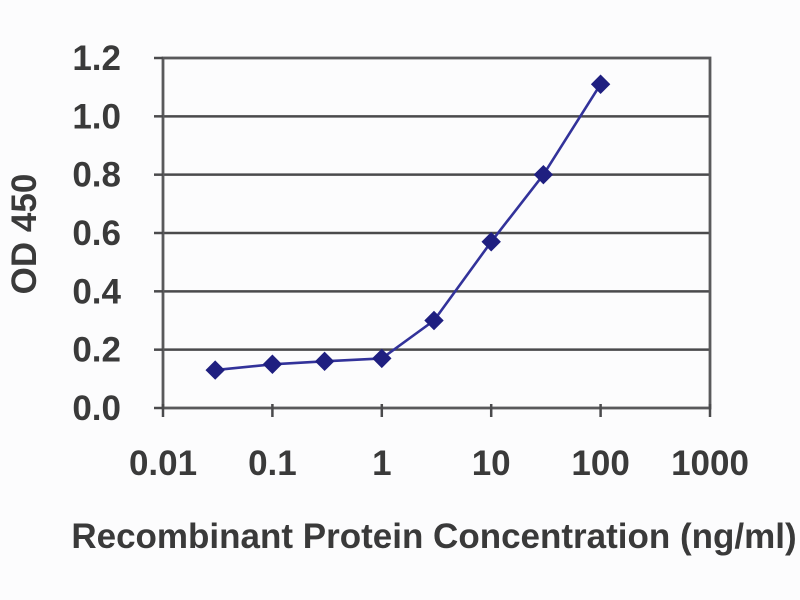 The height and width of the screenshot is (600, 800). What do you see at coordinates (163, 463) in the screenshot?
I see `x-tick-label: 0.01` at bounding box center [163, 463].